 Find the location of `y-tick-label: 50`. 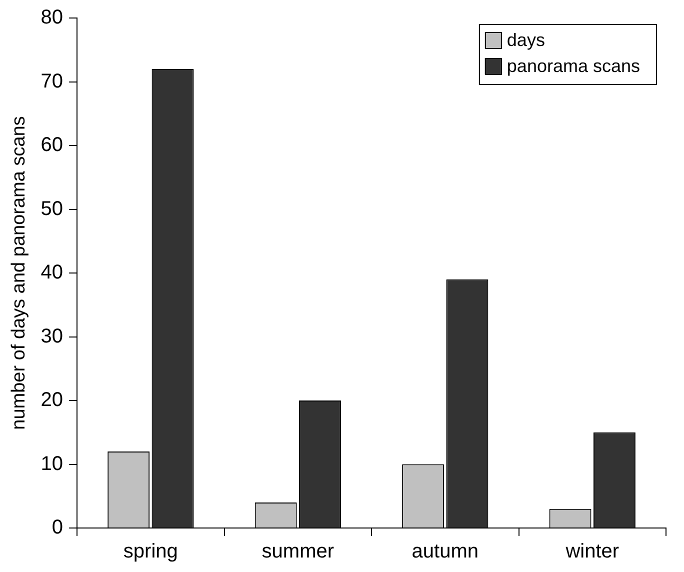

y-tick-label: 50 is located at coordinates (52, 209).